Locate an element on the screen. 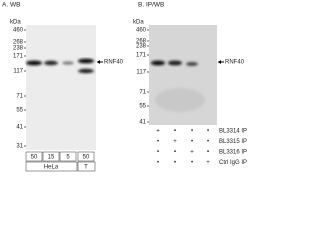 The image size is (320, 240). row-label: Ctrl IgG IP is located at coordinates (233, 163).